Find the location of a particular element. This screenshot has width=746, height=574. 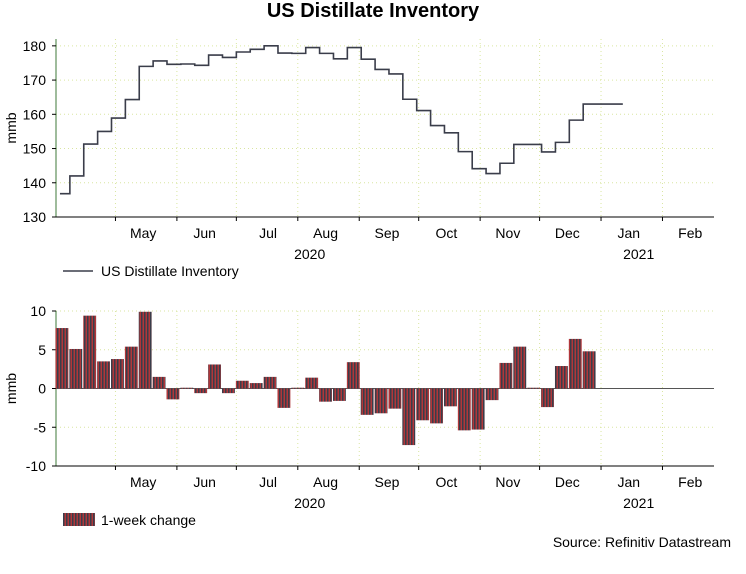

change-year-label: 2020 is located at coordinates (309, 503).